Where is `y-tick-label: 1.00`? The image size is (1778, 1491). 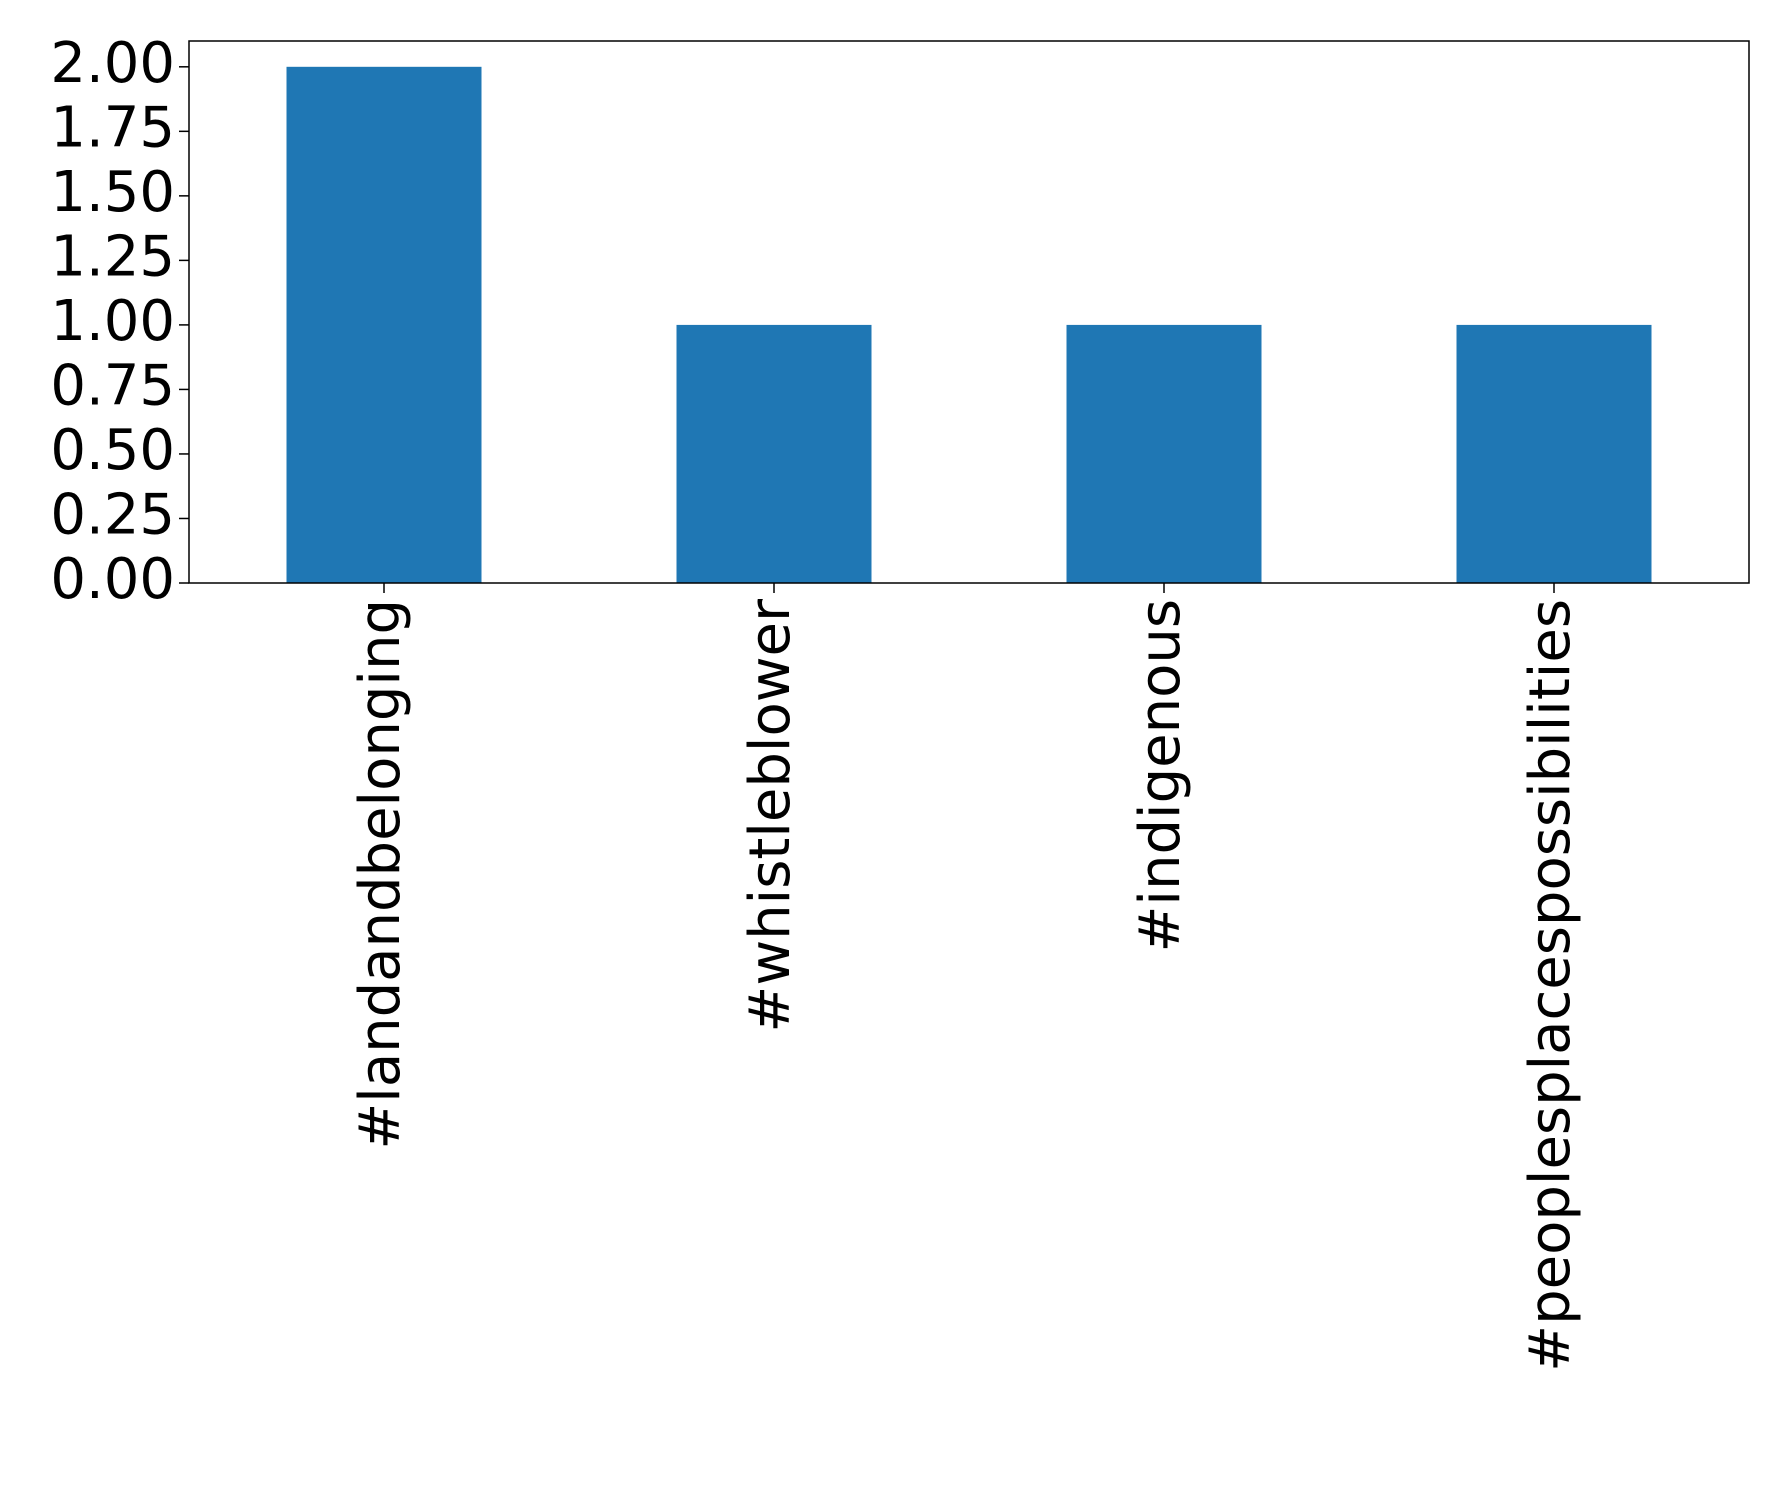 y-tick-label: 1.00 is located at coordinates (112, 321).